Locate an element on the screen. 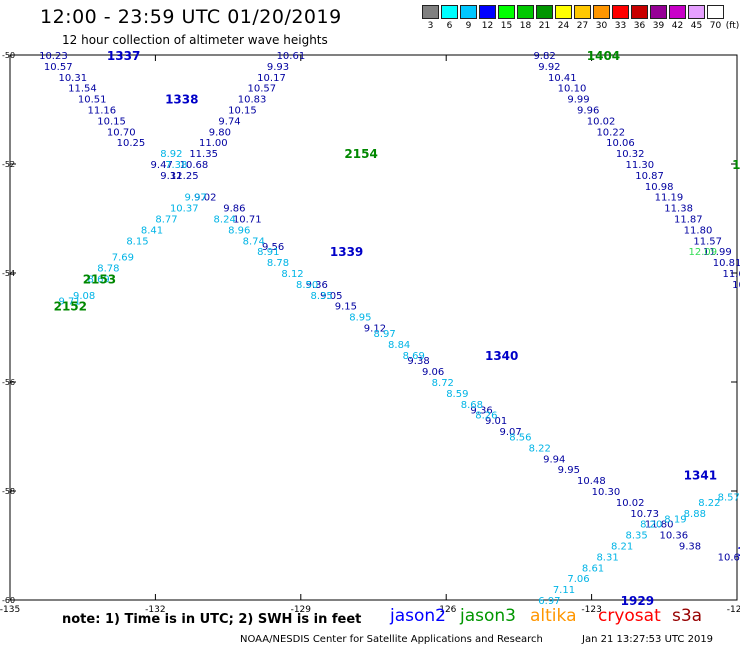  swh-value: 10.32 is located at coordinates (630, 154).